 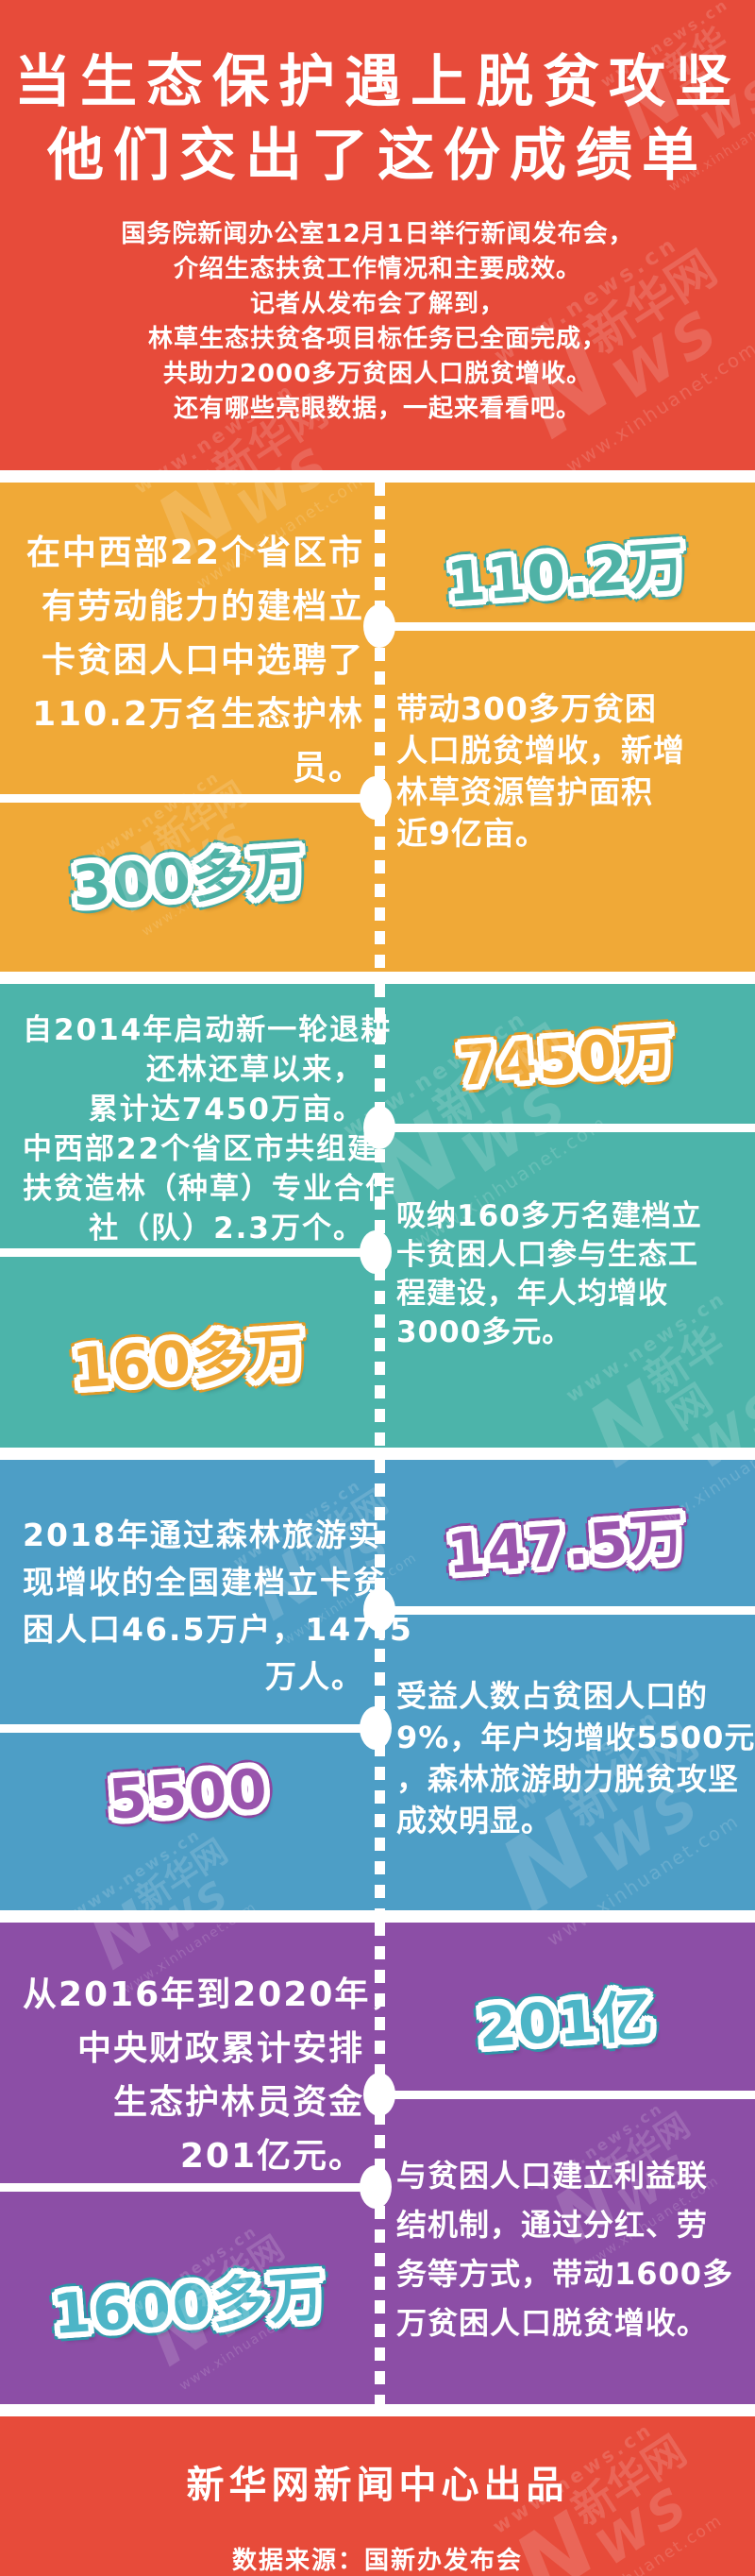 What do you see at coordinates (189, 1360) in the screenshot?
I see `stat-number-bottom: 160多万` at bounding box center [189, 1360].